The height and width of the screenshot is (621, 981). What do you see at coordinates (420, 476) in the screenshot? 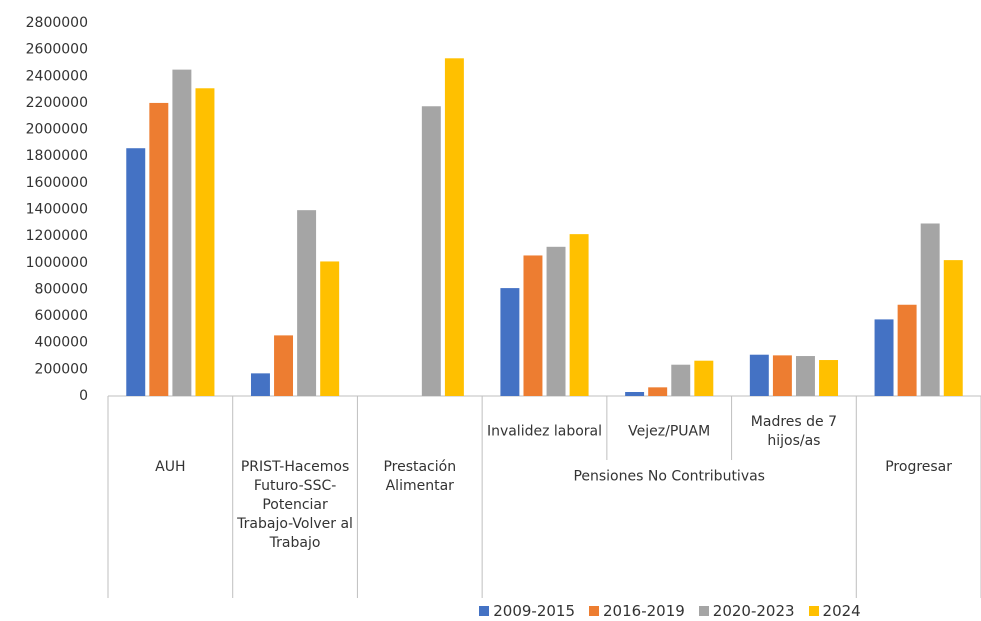
I see `x-tick-label: Prestación Alimentar` at bounding box center [420, 476].